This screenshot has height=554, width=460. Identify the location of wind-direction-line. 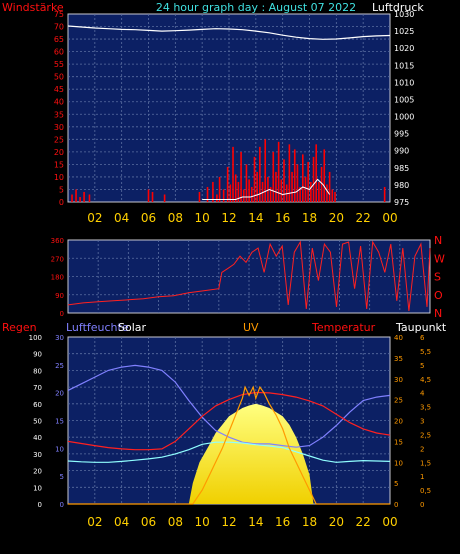
(249, 276).